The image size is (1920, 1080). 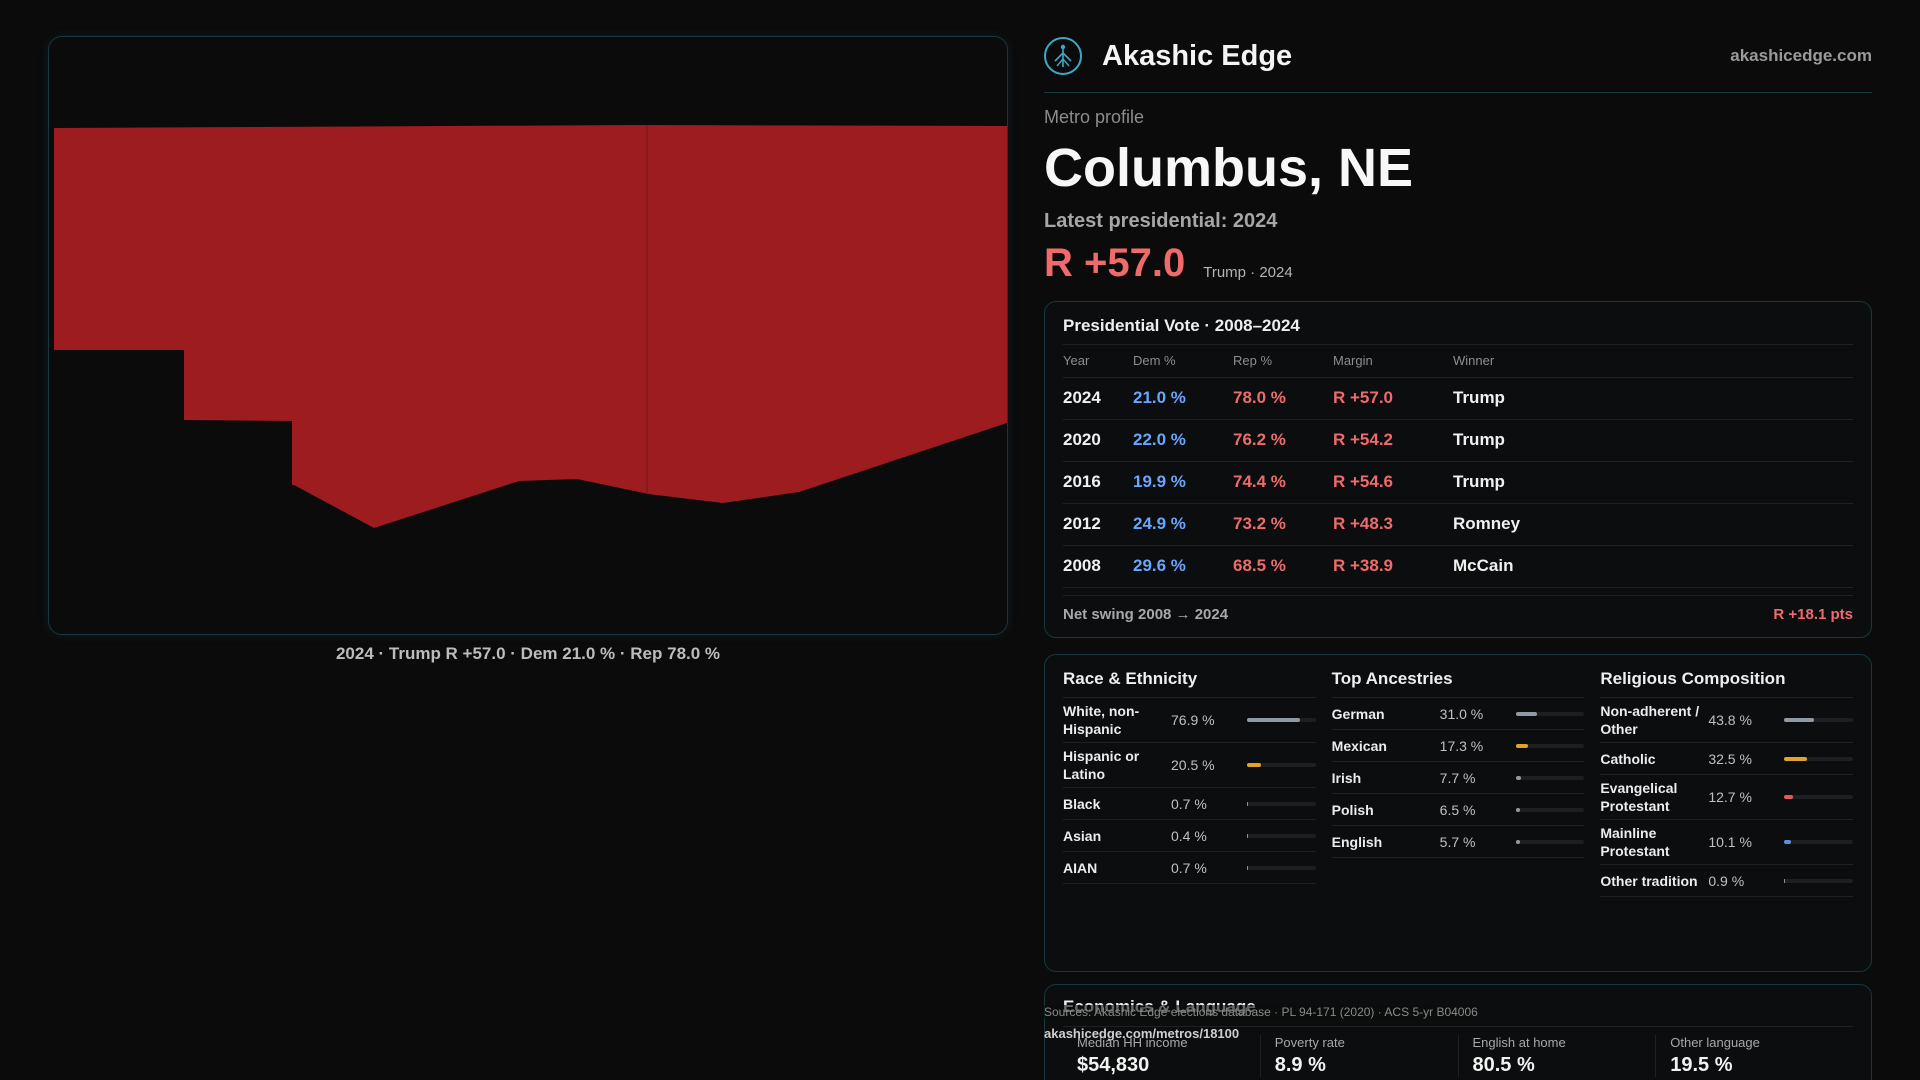 What do you see at coordinates (1635, 842) in the screenshot?
I see `religion-name: Mainline Protestant` at bounding box center [1635, 842].